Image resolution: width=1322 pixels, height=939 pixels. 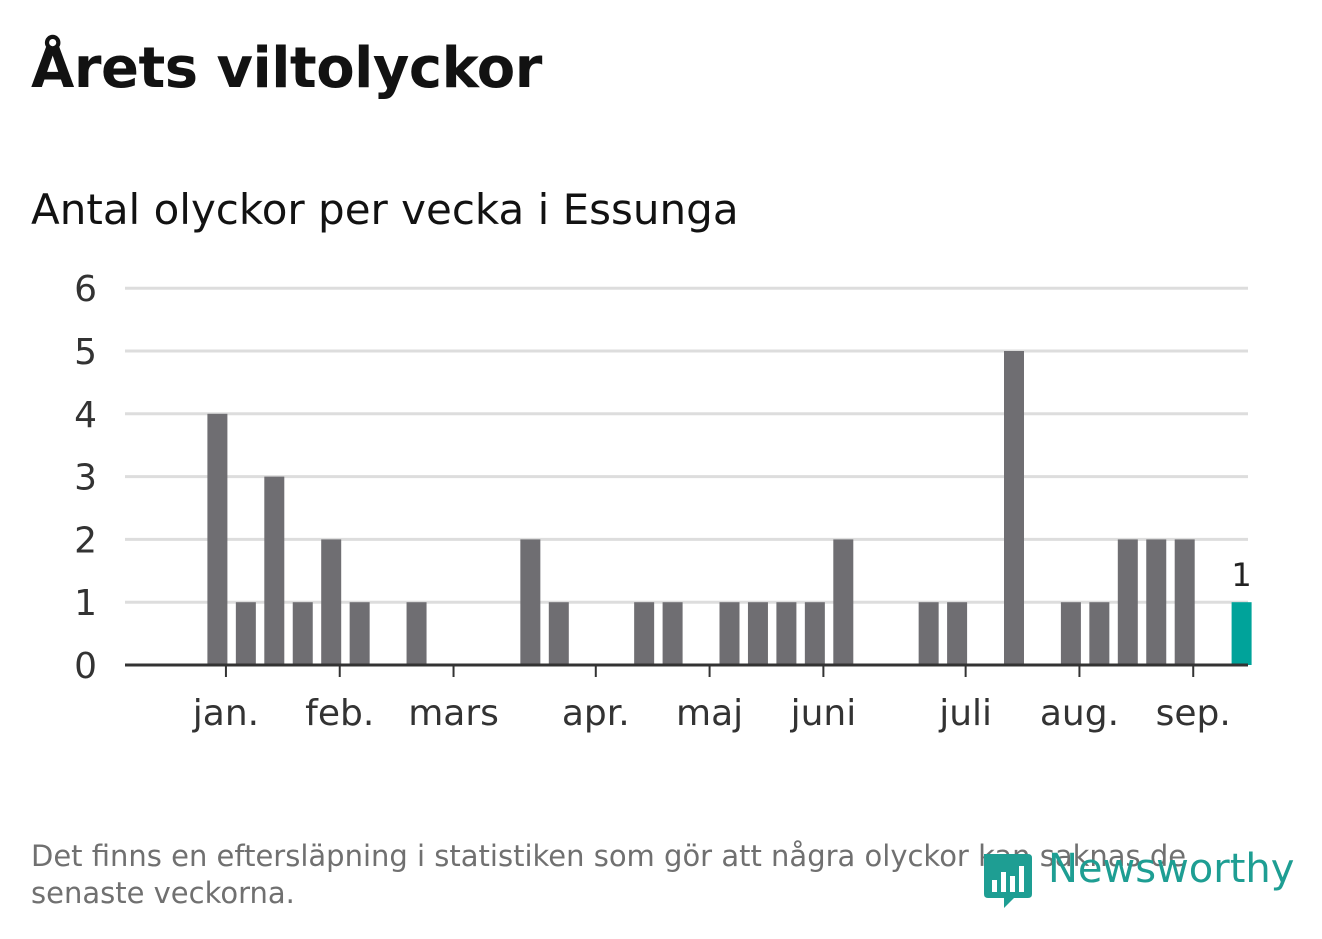 I want to click on y-axis-ticks: 0 1 2 3 4 5 6, so click(x=85, y=478).